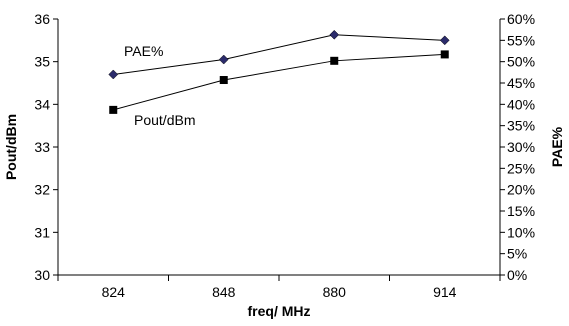 Image resolution: width=569 pixels, height=326 pixels. Describe the element at coordinates (521, 126) in the screenshot. I see `right-y-tick-label: 35%` at that location.